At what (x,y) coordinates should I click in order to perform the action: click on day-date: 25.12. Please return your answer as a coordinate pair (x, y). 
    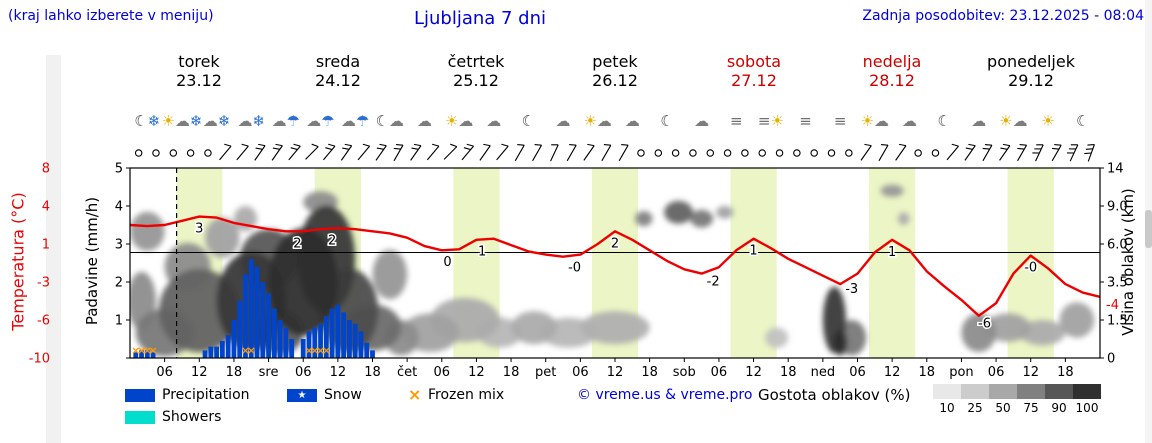
    Looking at the image, I should click on (476, 80).